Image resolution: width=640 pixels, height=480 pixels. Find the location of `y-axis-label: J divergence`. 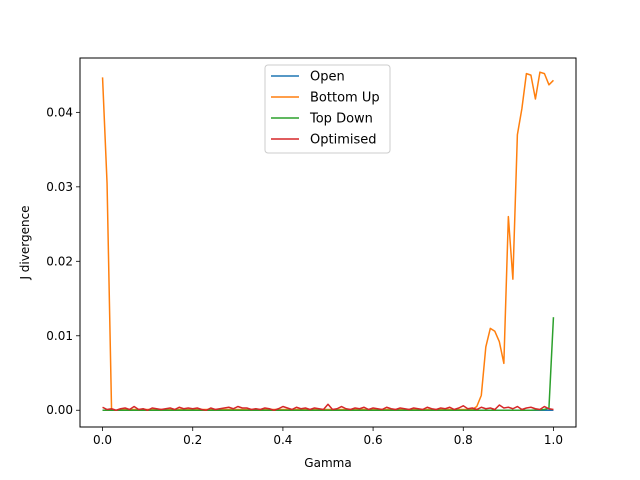

y-axis-label: J divergence is located at coordinates (25, 242).